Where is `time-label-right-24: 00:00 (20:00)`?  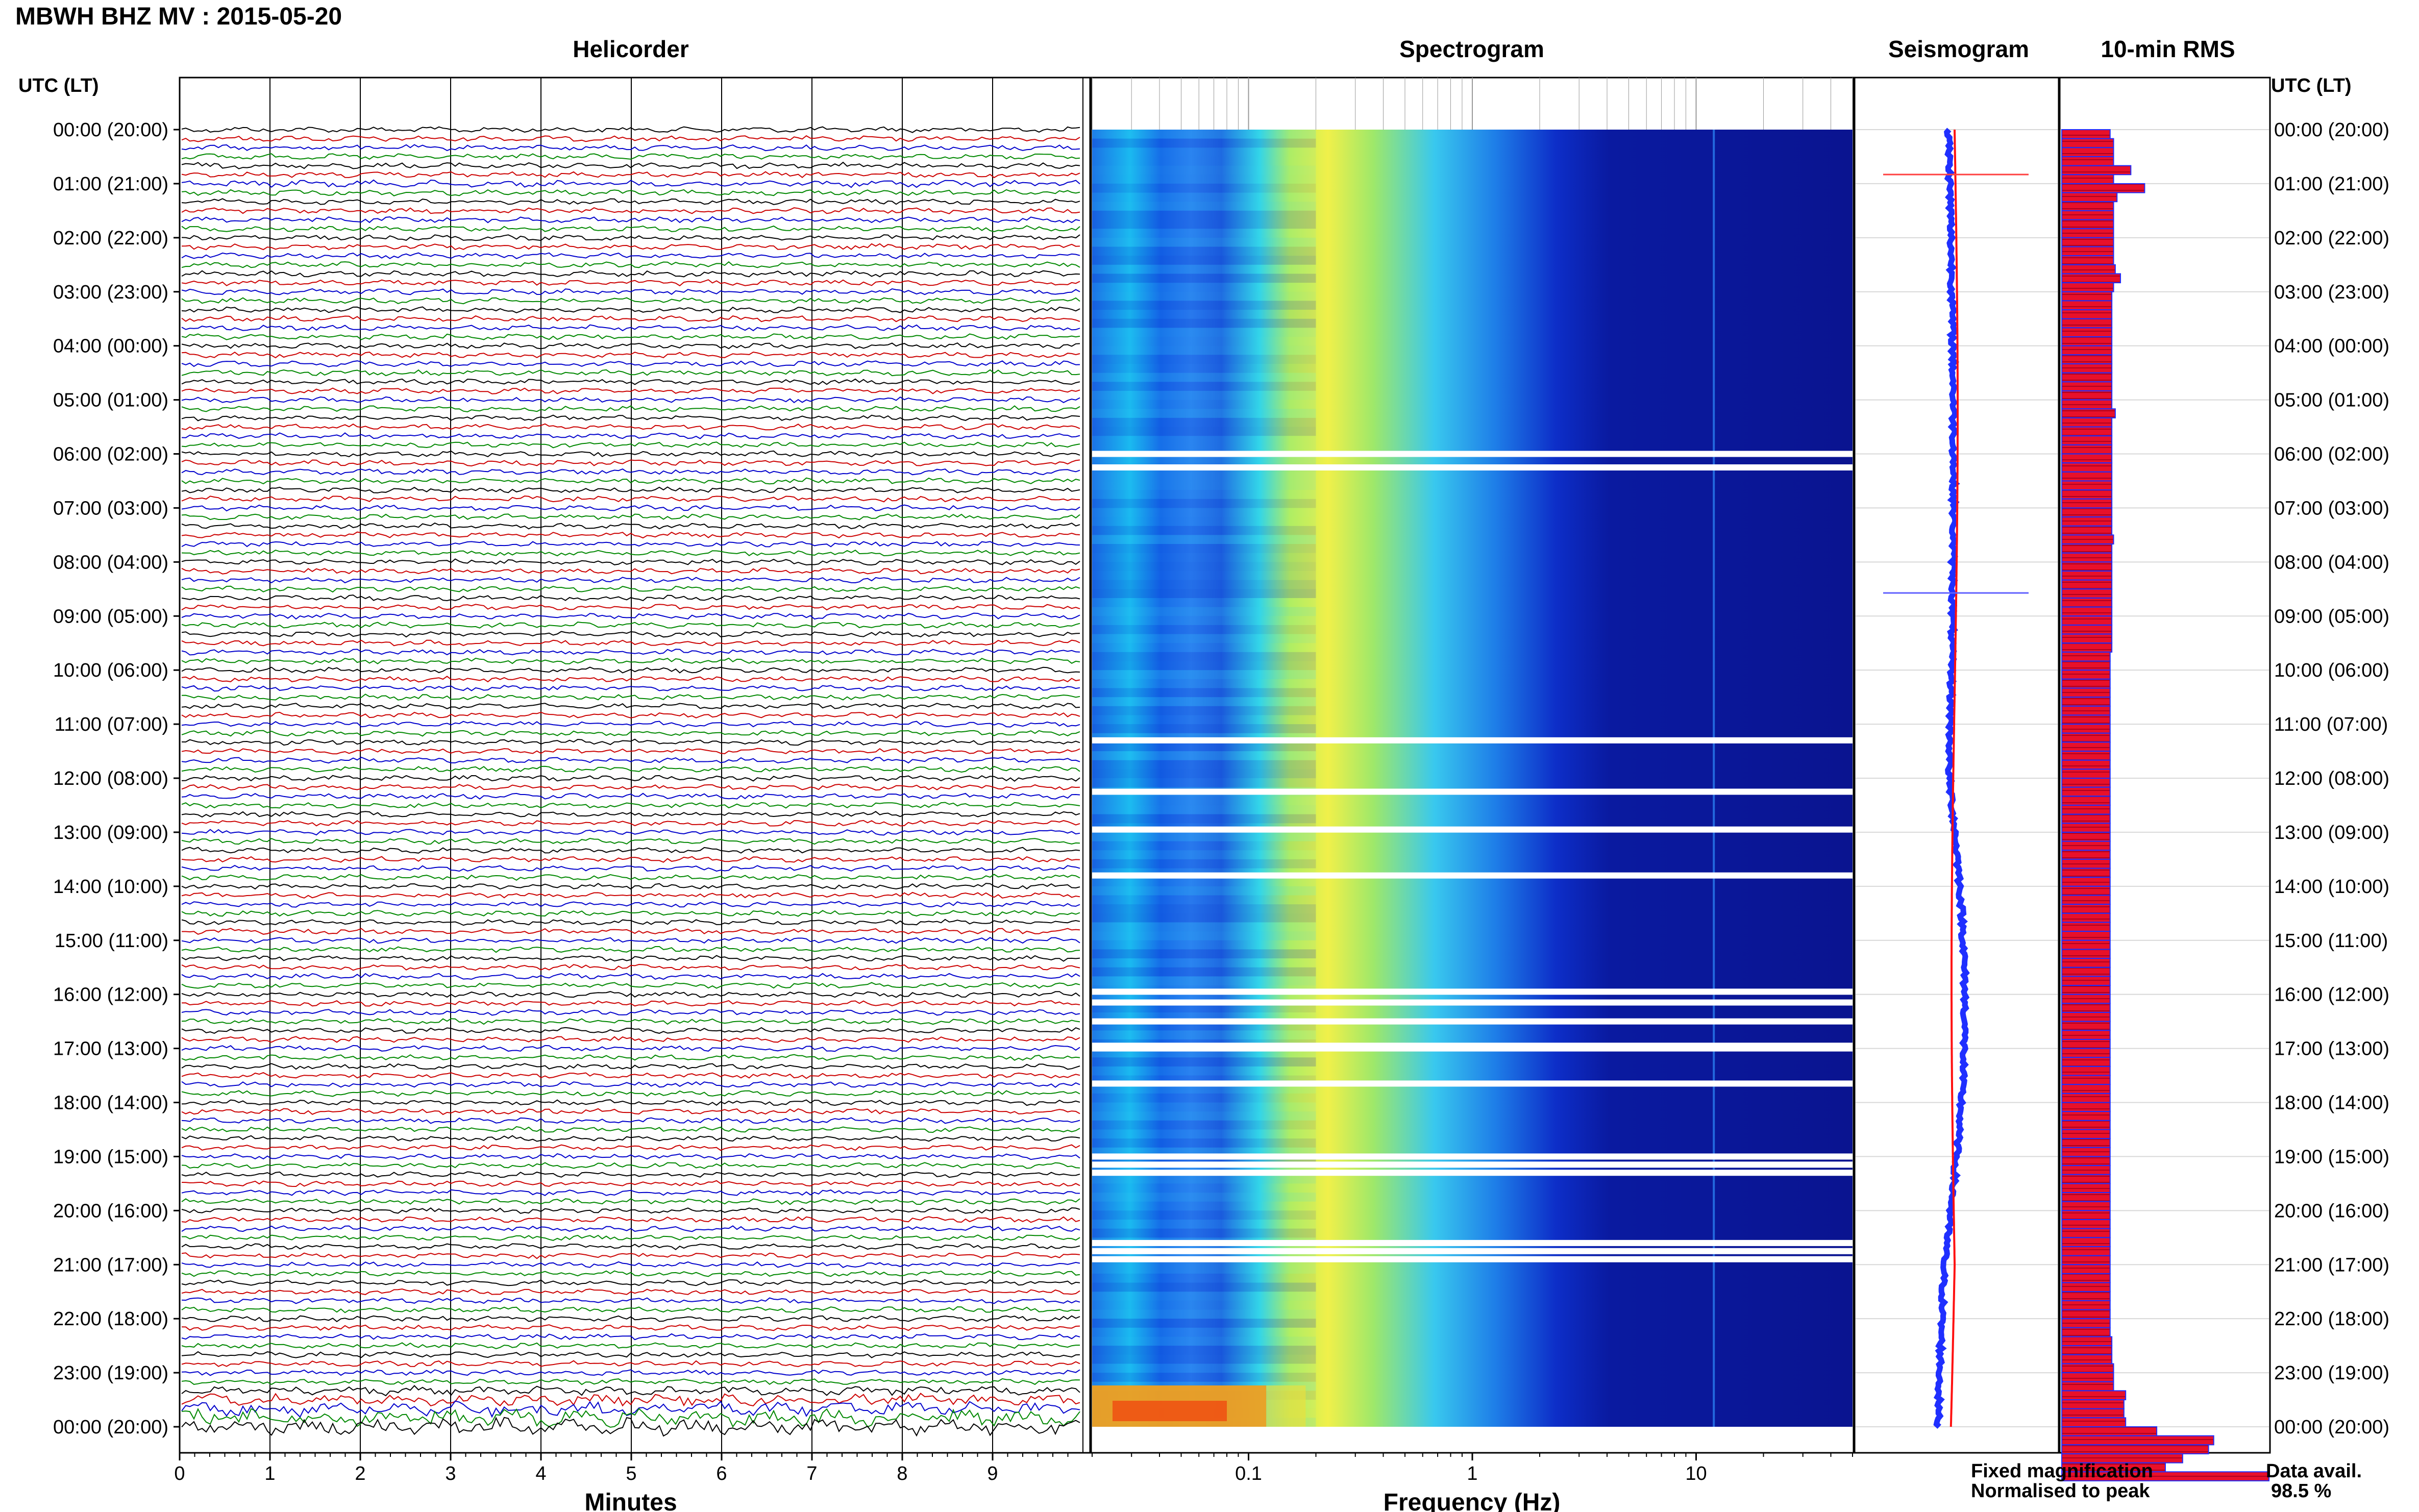
time-label-right-24: 00:00 (20:00) is located at coordinates (2331, 1427).